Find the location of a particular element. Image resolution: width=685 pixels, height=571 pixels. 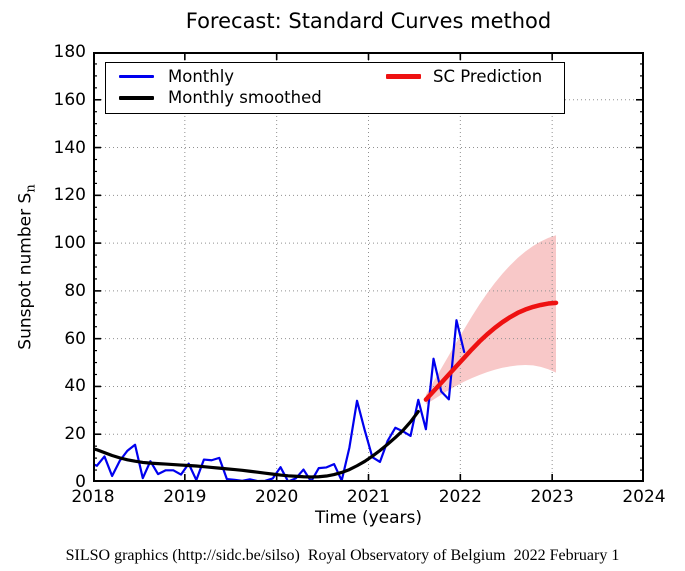

y-tick-label-80: 80 is located at coordinates (75, 290).